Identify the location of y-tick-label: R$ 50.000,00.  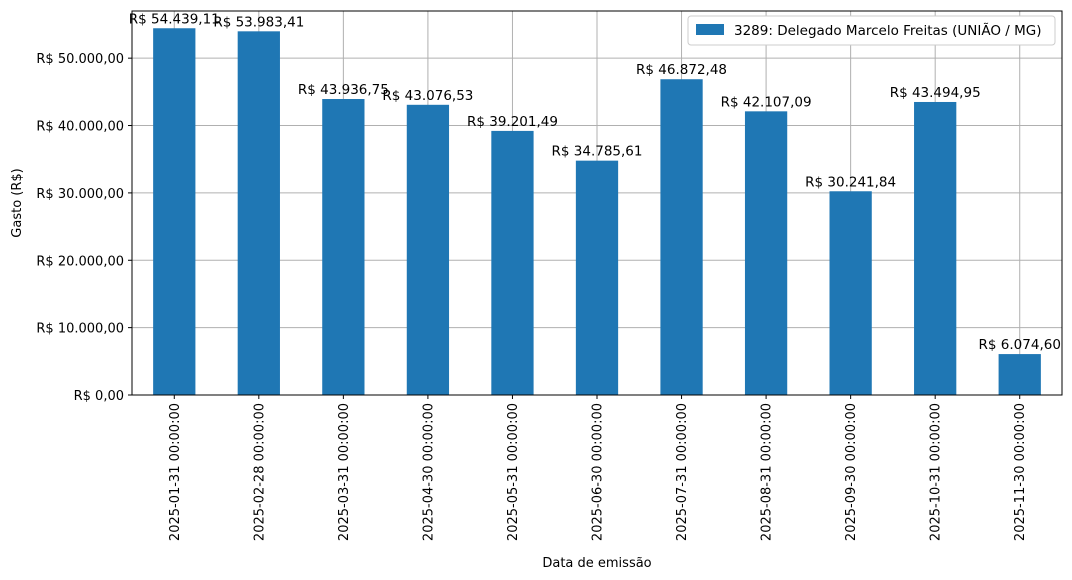
(80, 59).